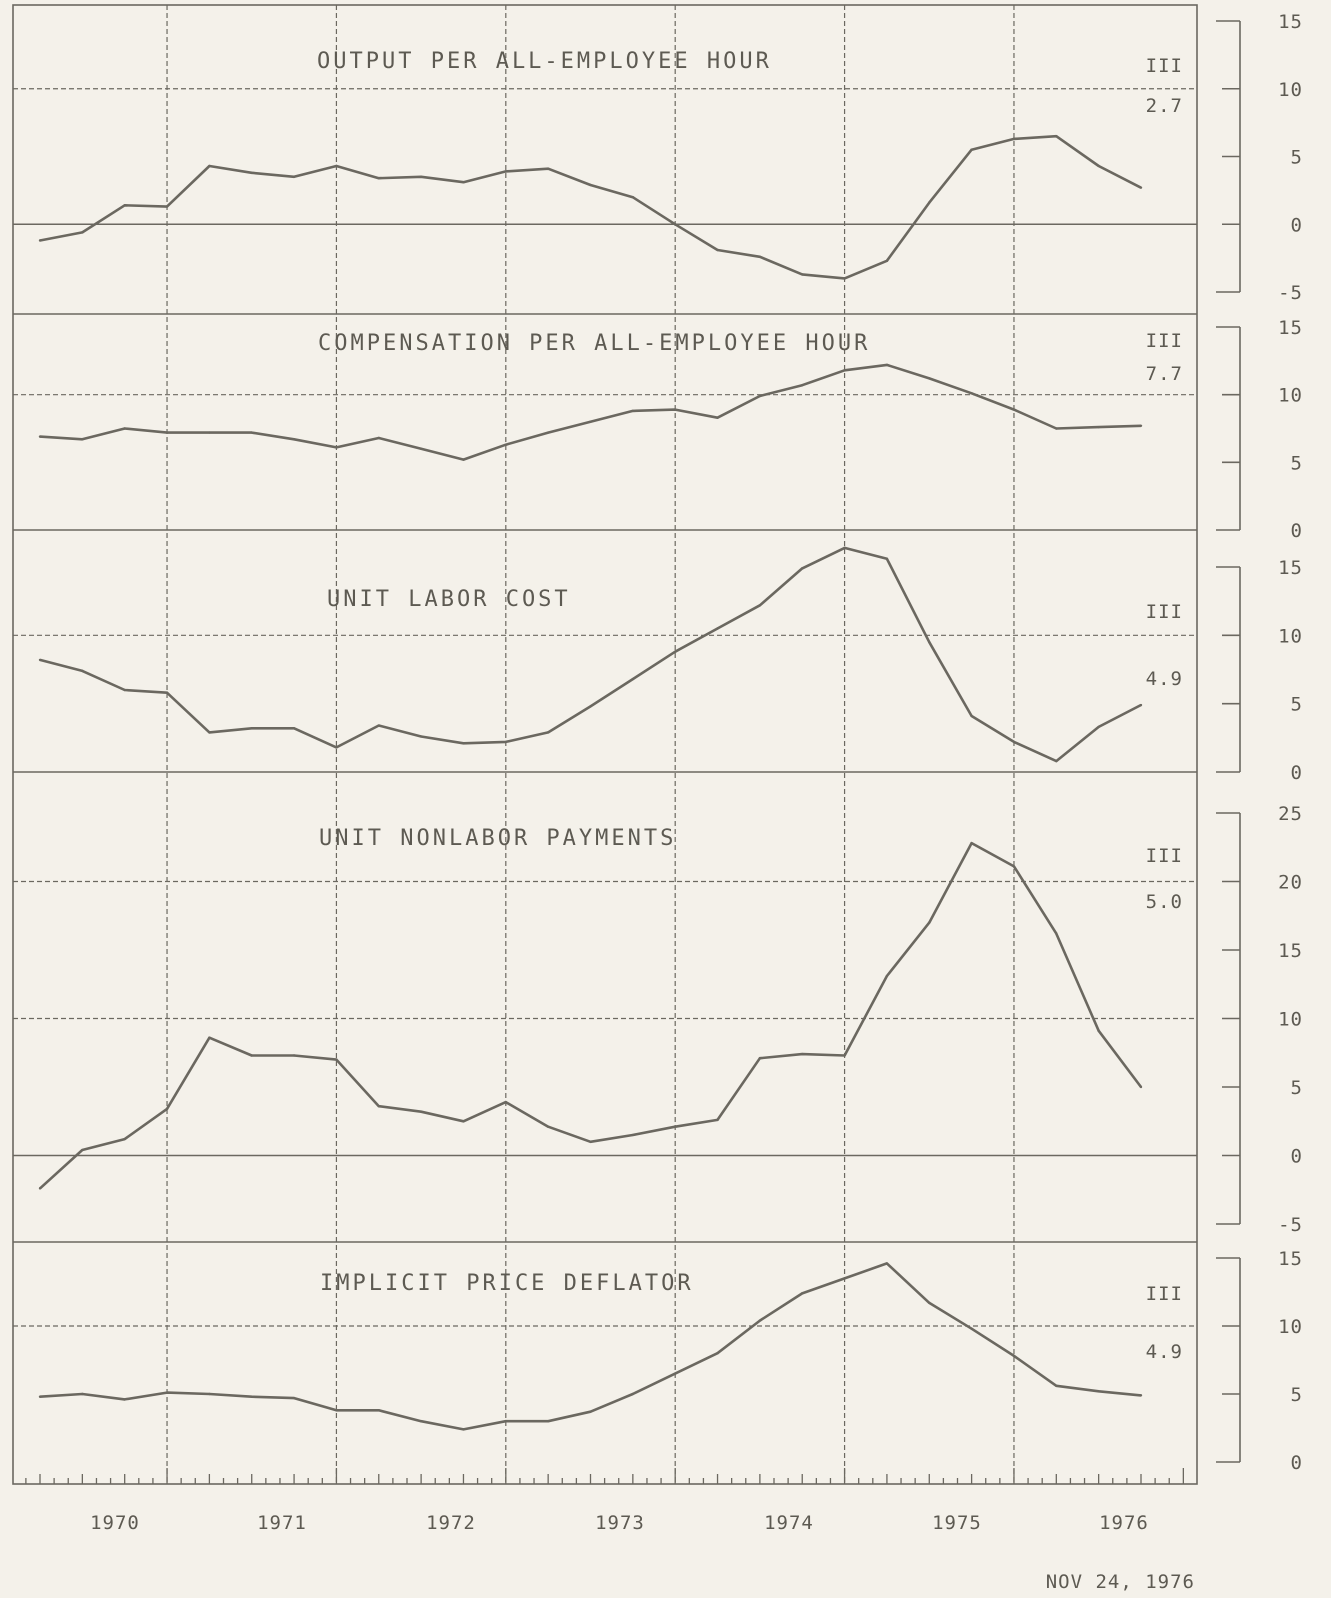 The image size is (1331, 1598). Describe the element at coordinates (449, 599) in the screenshot. I see `panel-title-2: UNIT LABOR COST` at that location.